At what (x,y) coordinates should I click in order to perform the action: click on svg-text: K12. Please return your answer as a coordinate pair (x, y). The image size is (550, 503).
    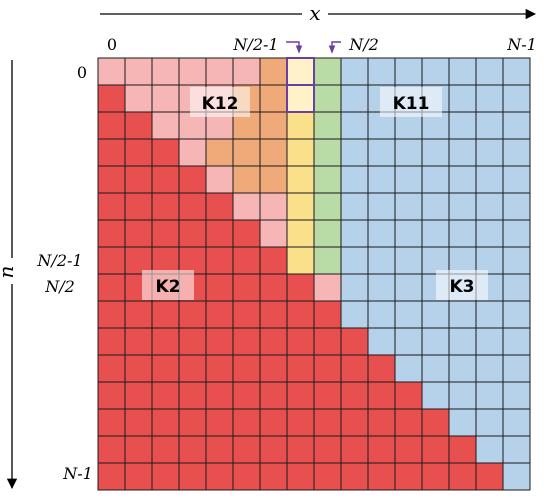
    Looking at the image, I should click on (220, 104).